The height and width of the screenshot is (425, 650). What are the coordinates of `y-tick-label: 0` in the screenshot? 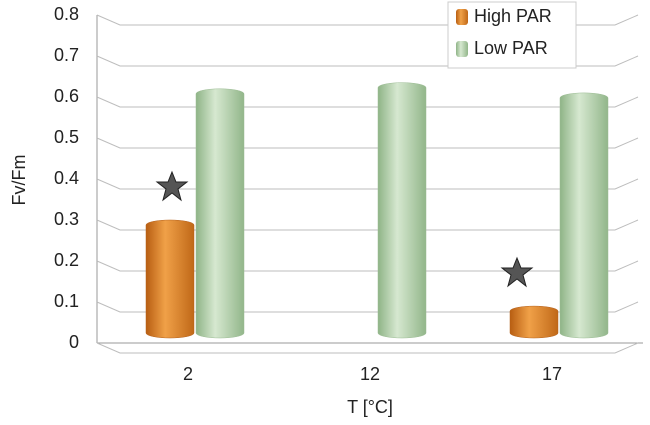 It's located at (74, 342).